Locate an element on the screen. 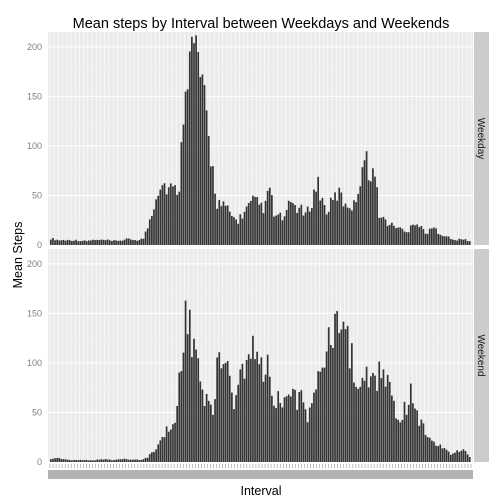  y-tick-label: 0 is located at coordinates (39, 245).